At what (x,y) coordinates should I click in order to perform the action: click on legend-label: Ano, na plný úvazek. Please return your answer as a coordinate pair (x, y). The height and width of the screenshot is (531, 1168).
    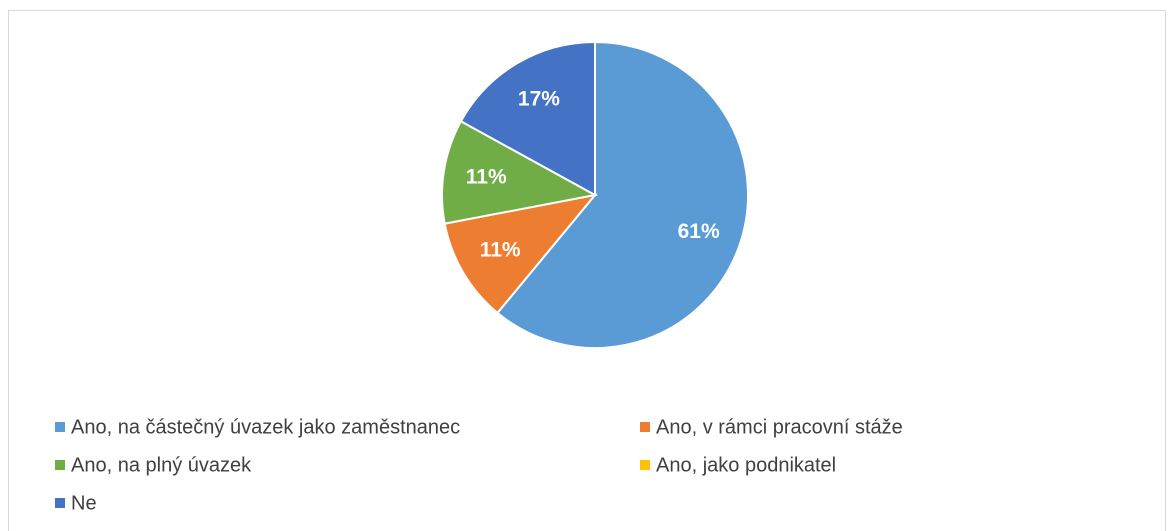
    Looking at the image, I should click on (161, 465).